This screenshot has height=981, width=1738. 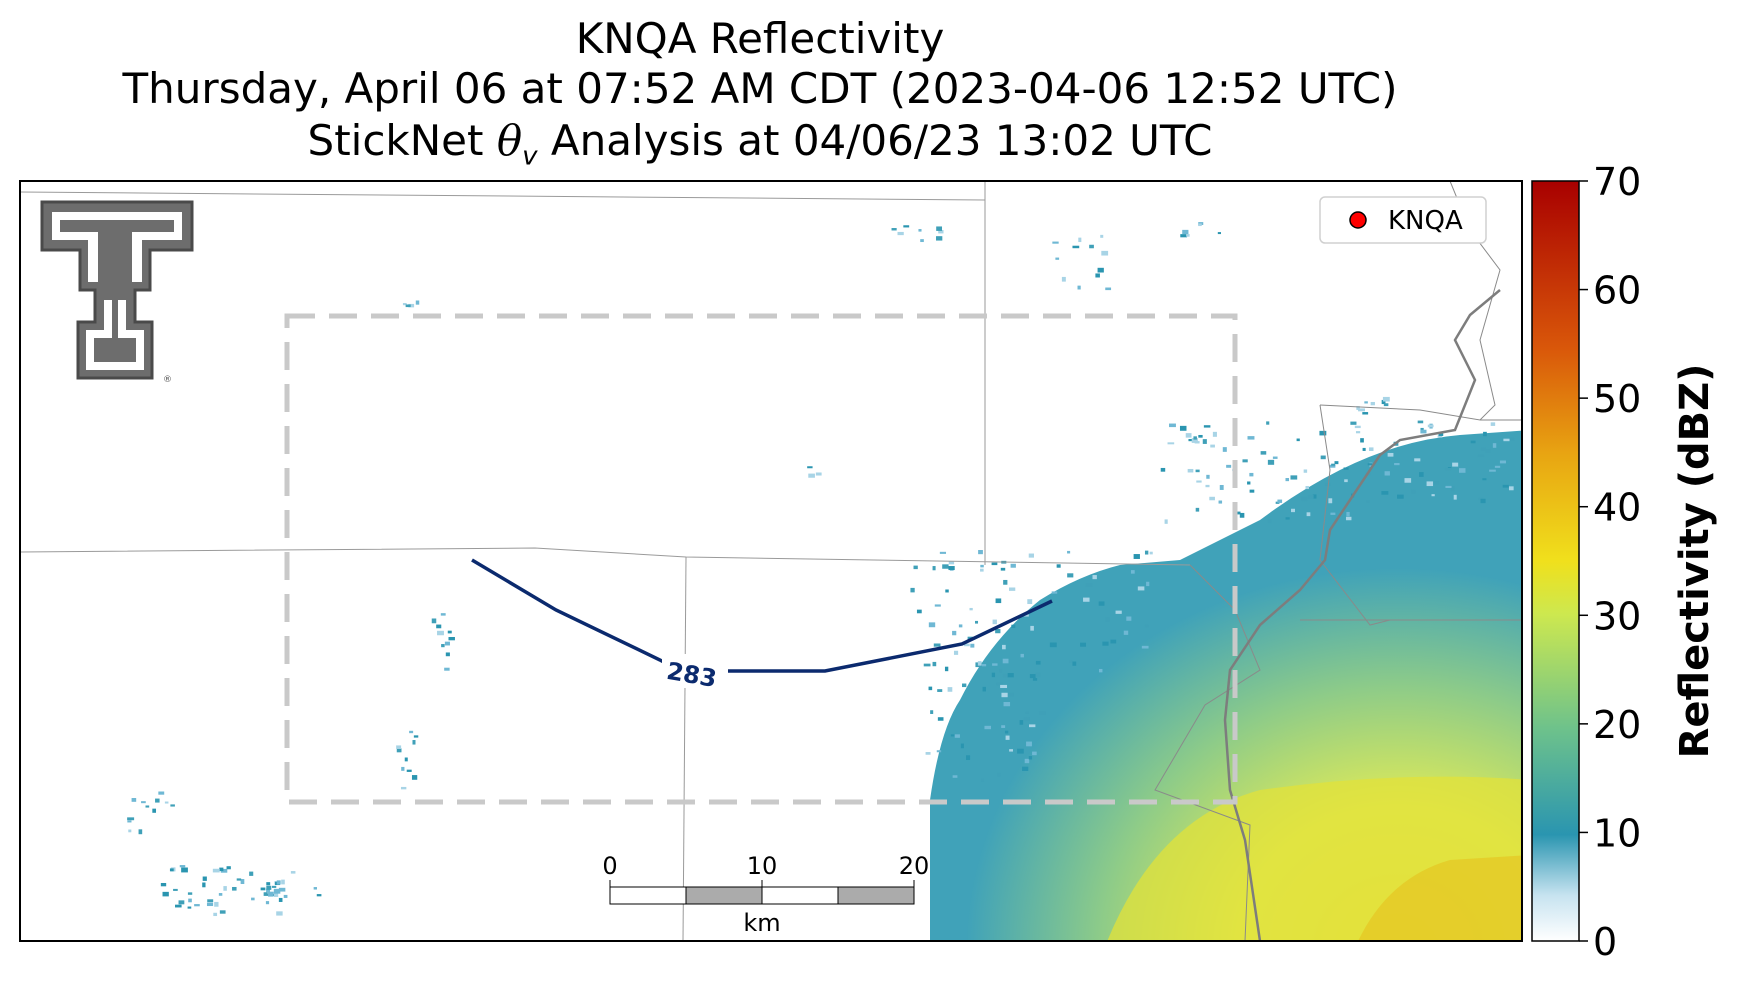 What do you see at coordinates (1617, 725) in the screenshot?
I see `colorbar-tick-label: 20` at bounding box center [1617, 725].